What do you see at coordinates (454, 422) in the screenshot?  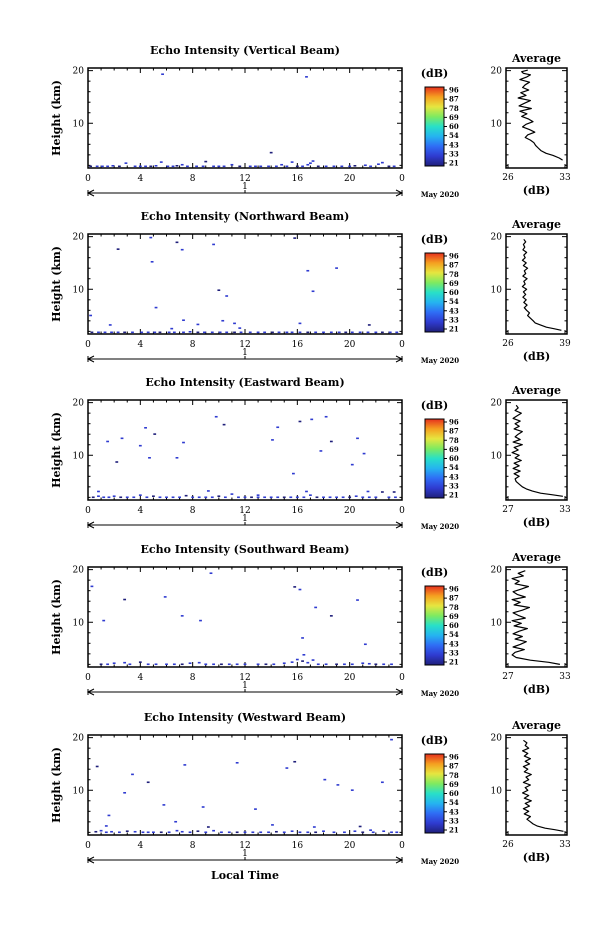 I see `colorbar-tick-label: 96` at bounding box center [454, 422].